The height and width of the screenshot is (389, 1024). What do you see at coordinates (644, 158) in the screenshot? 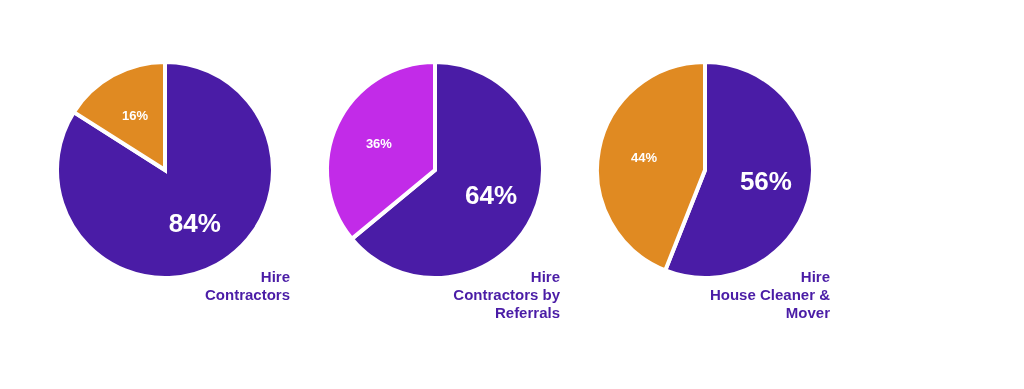
I see `data-label: 44%` at bounding box center [644, 158].